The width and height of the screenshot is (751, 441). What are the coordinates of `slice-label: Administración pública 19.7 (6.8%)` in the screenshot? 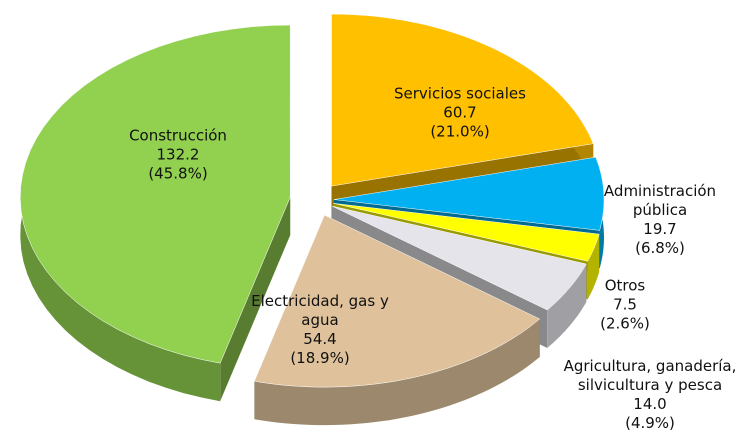 It's located at (660, 220).